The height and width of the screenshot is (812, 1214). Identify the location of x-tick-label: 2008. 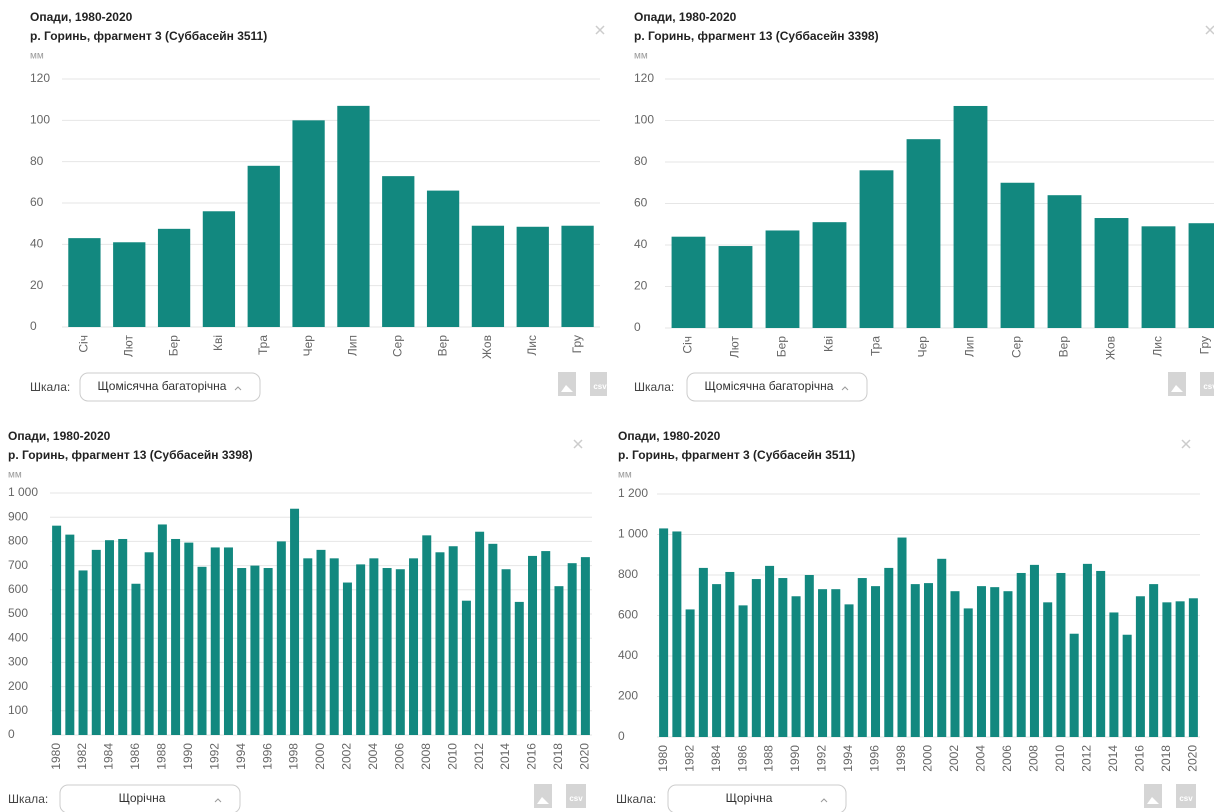
(426, 756).